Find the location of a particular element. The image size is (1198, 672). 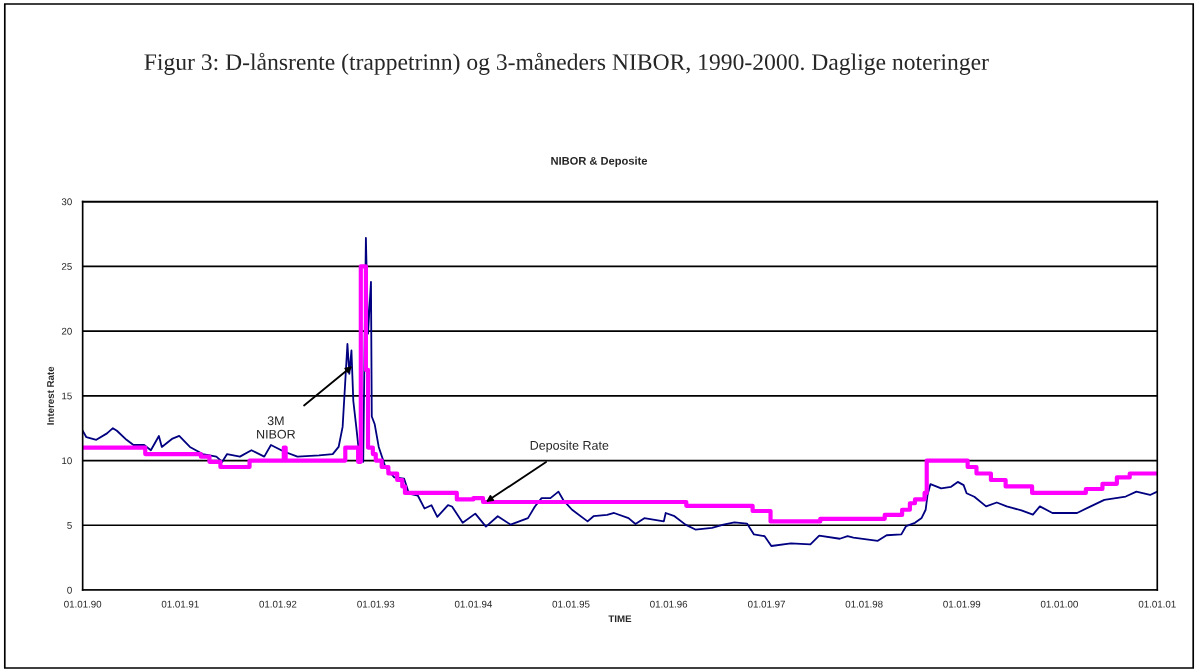

x-tick-label: 01.01.98 is located at coordinates (864, 604).